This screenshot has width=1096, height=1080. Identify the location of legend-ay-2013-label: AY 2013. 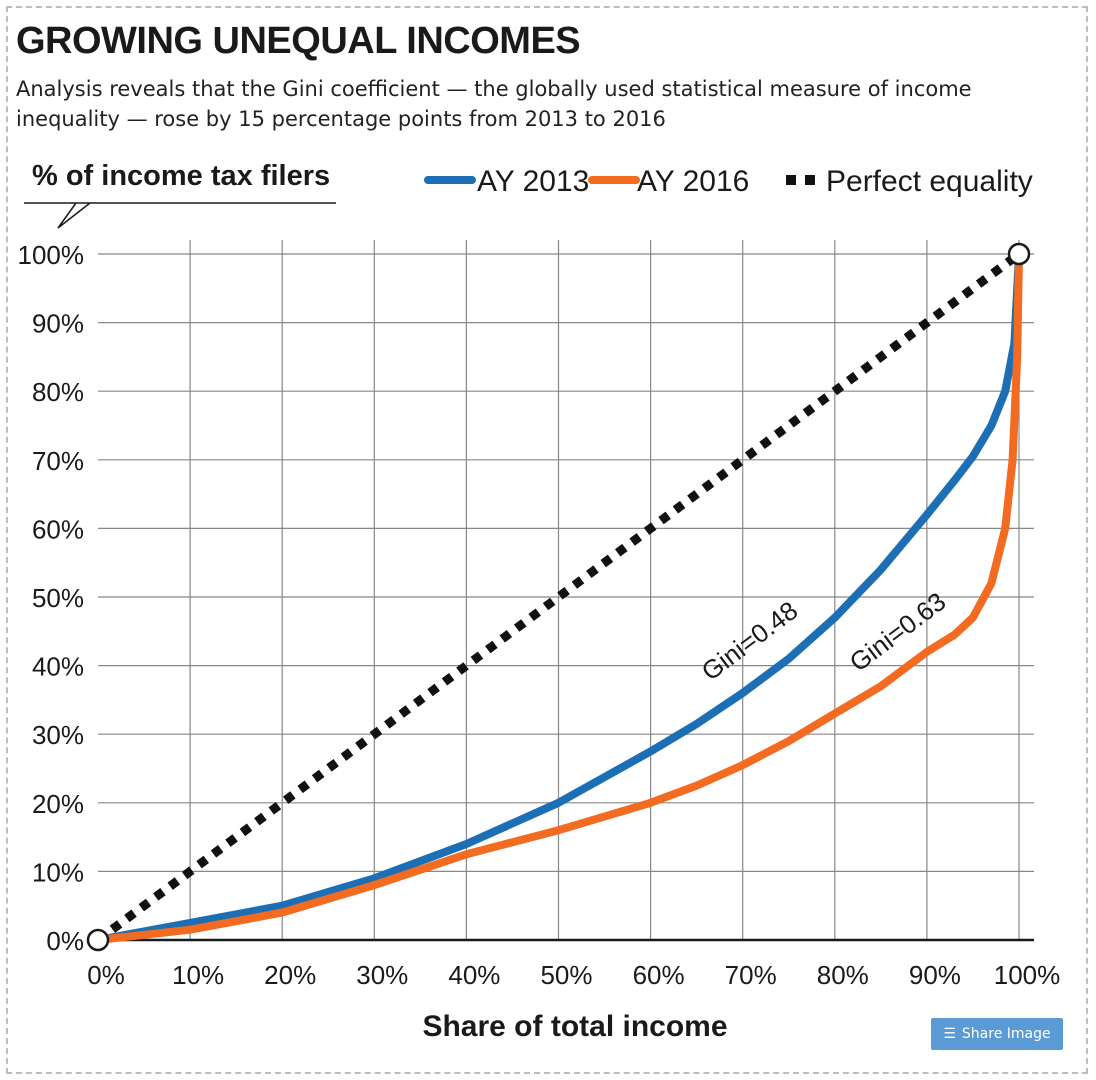
(533, 181).